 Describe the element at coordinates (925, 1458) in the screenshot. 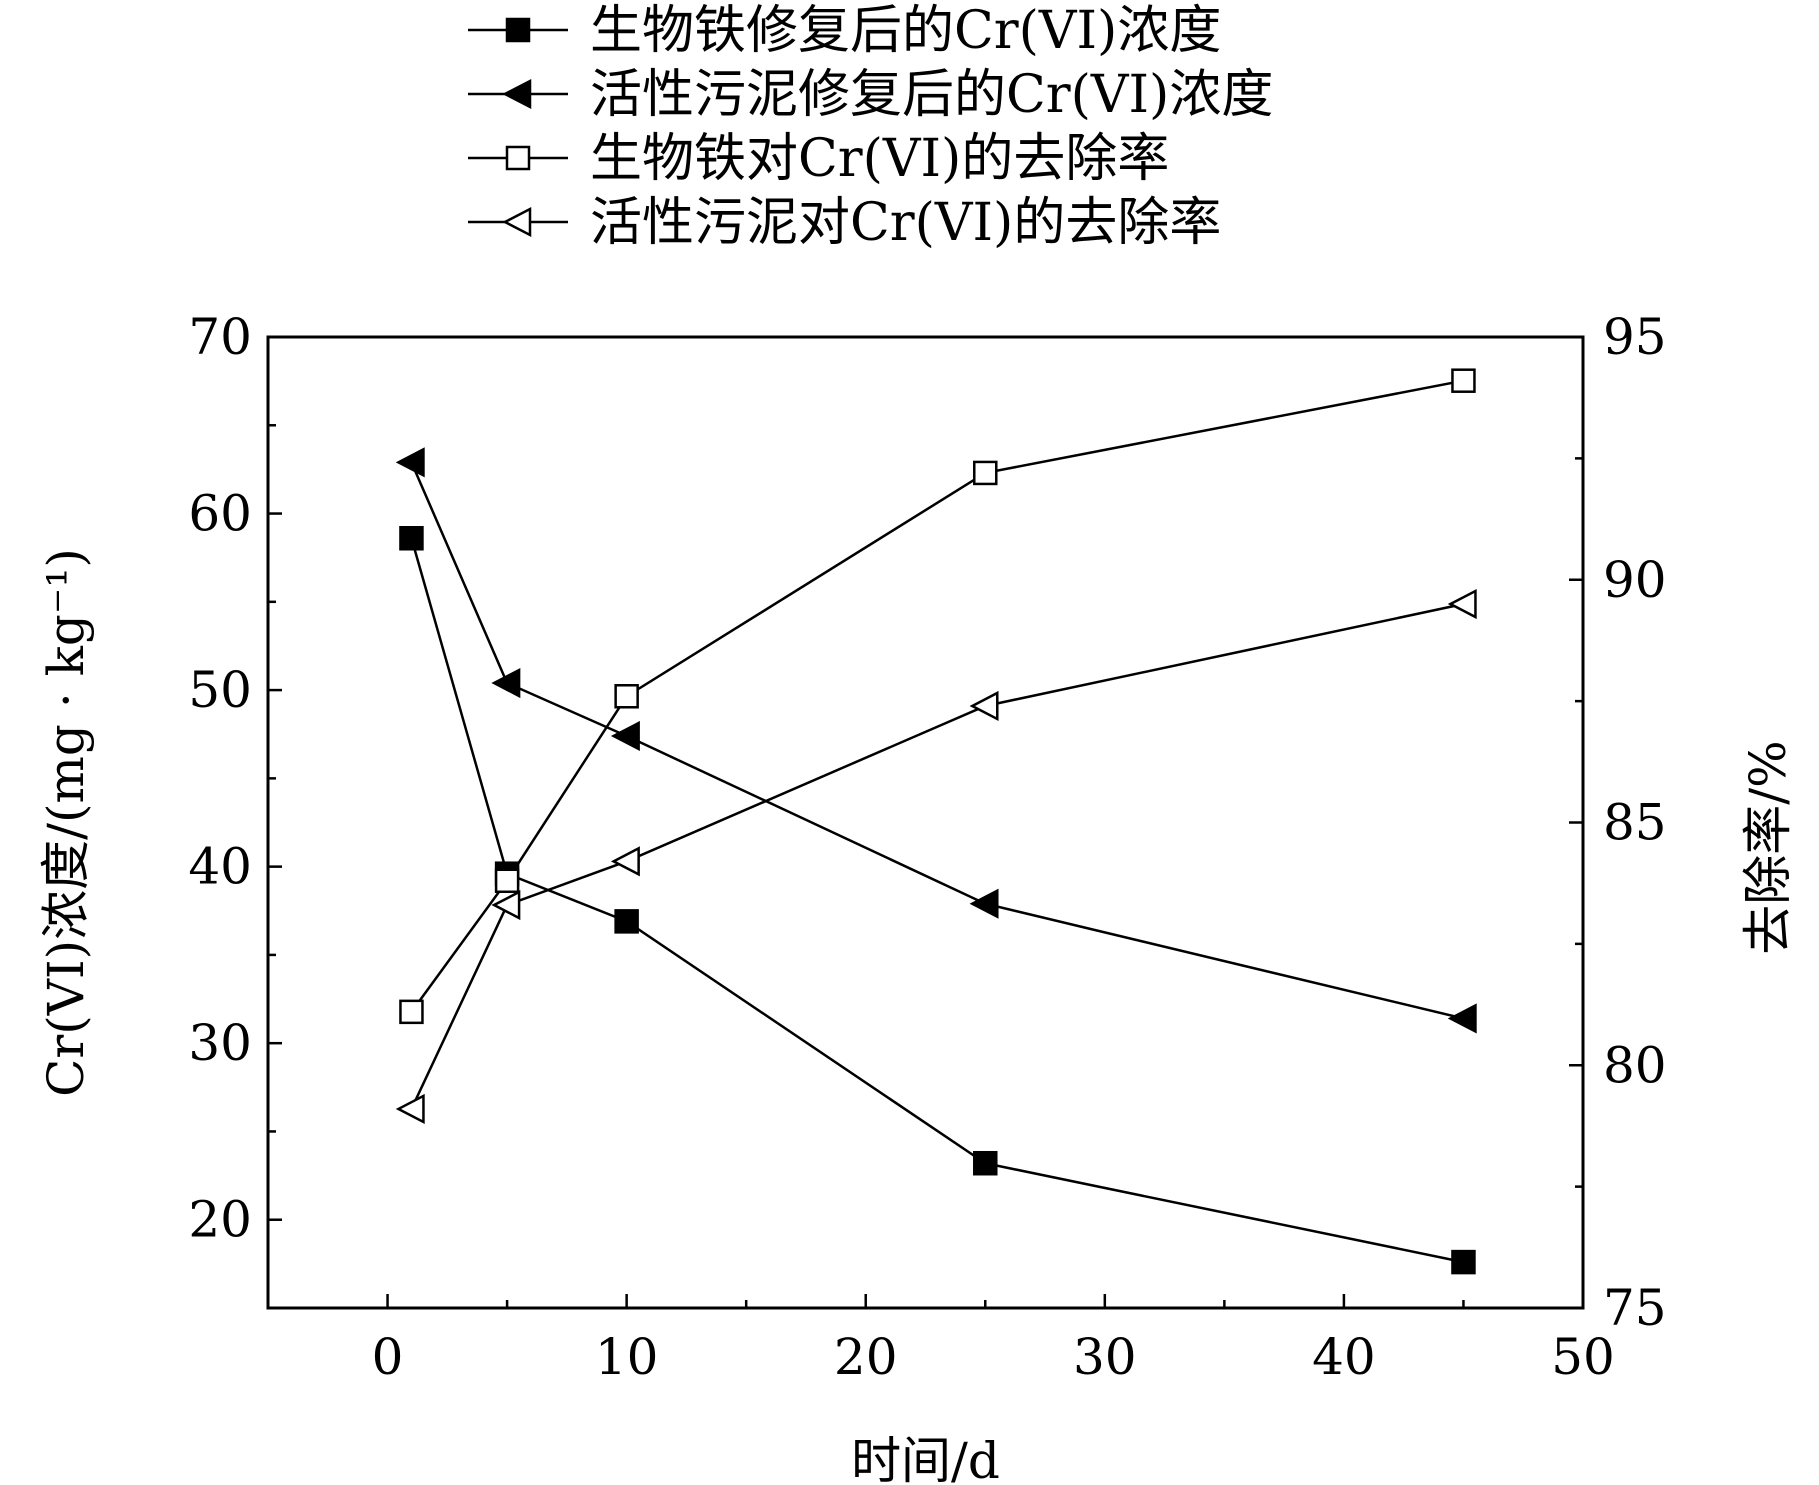

I see `x-axis-label: 时间/d` at that location.